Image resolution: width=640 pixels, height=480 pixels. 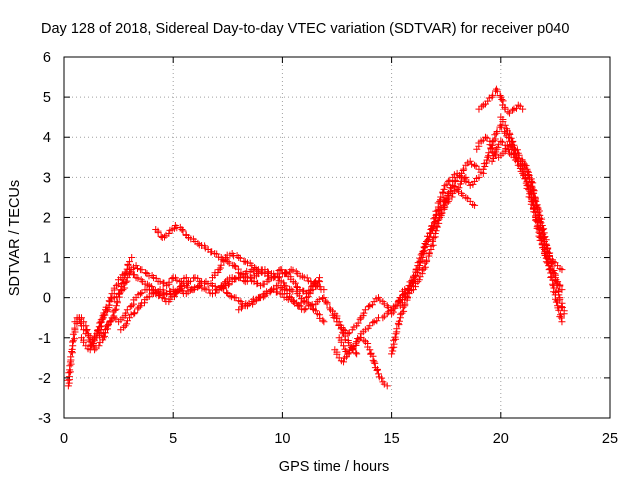 I want to click on y-tick-label: 5, so click(x=47, y=98).